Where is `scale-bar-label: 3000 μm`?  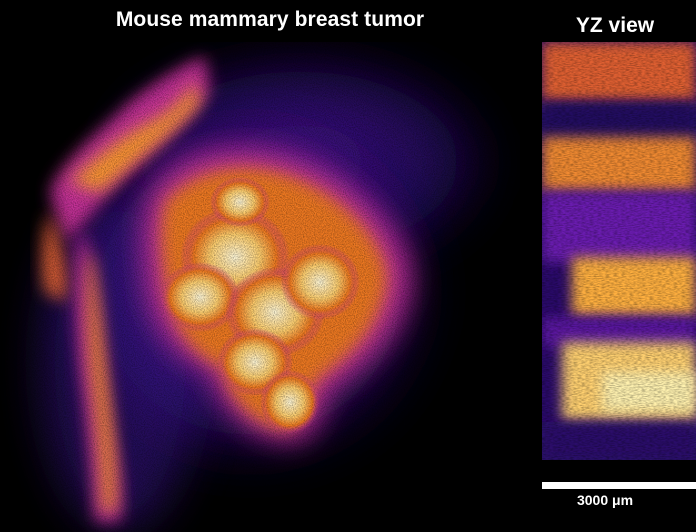
scale-bar-label: 3000 μm is located at coordinates (605, 500).